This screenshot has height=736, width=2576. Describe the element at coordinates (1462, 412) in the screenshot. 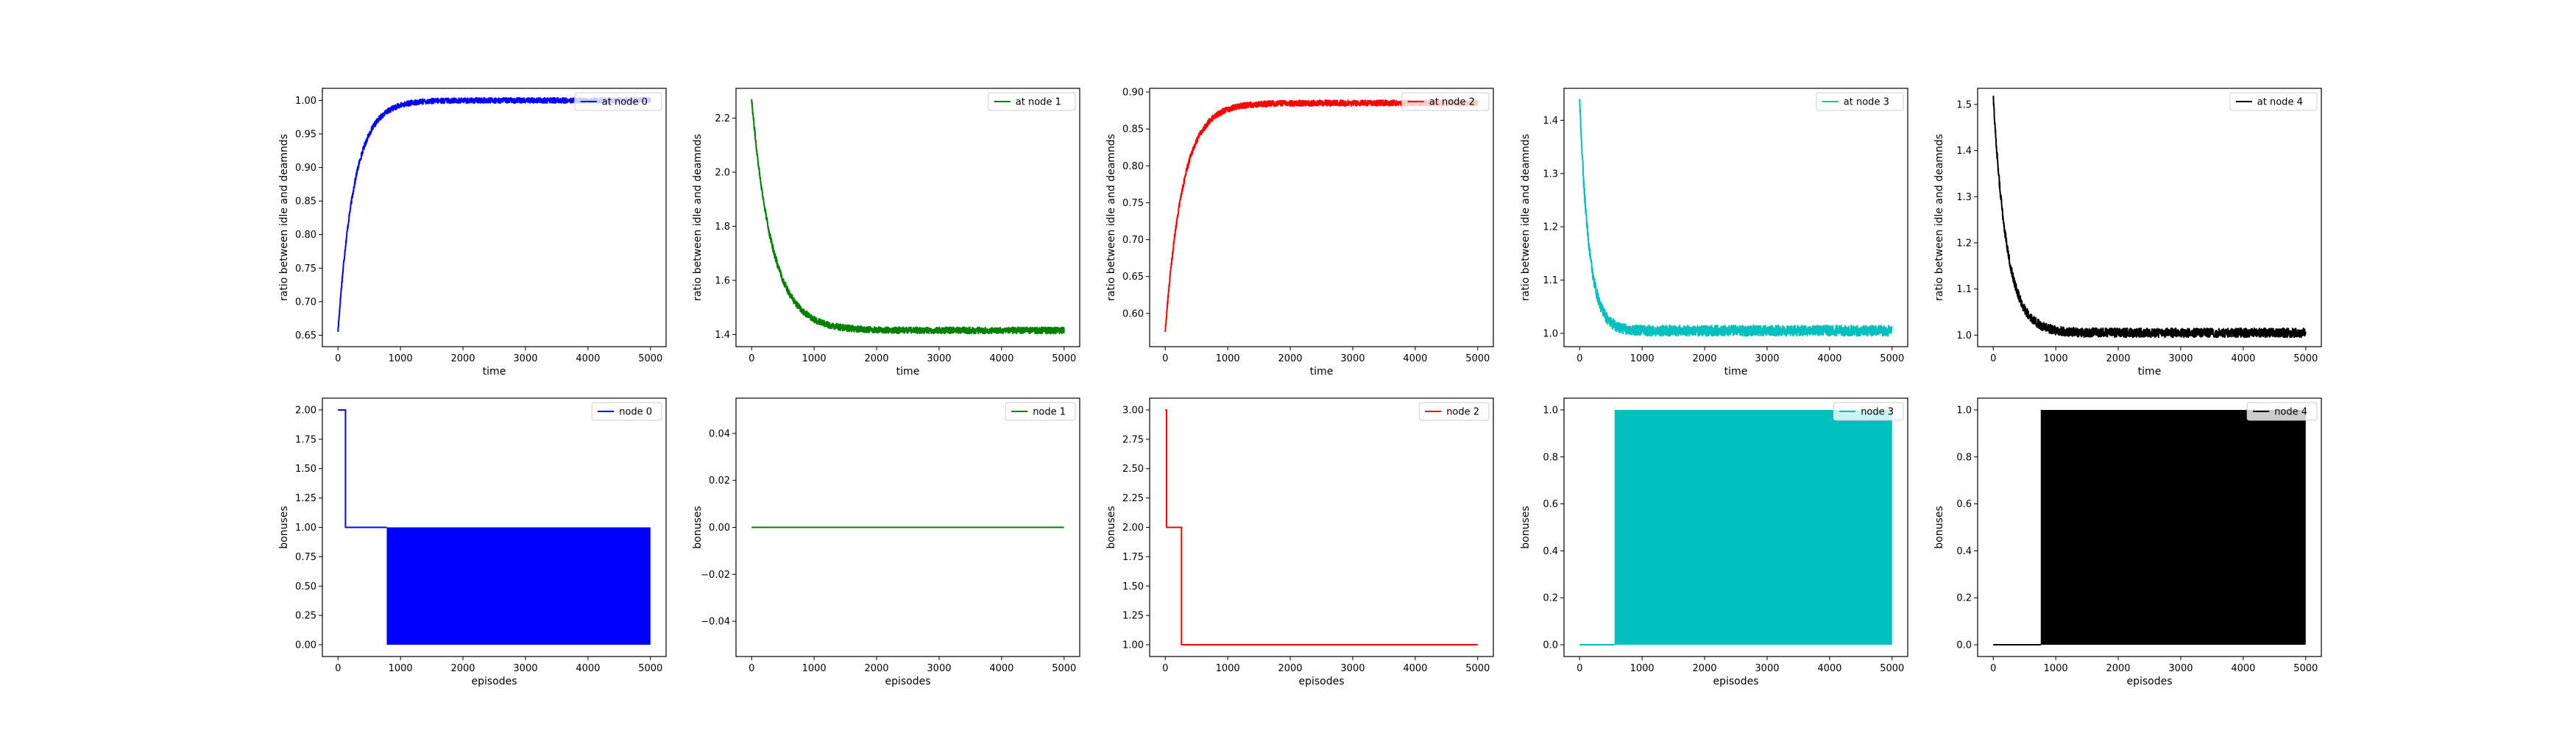

I see `legend-label: node 2` at that location.